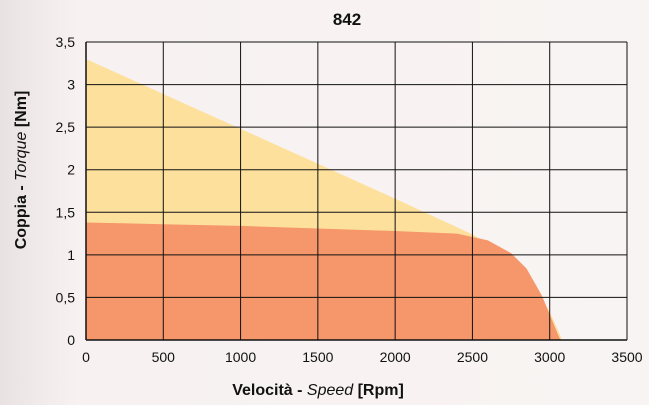  Describe the element at coordinates (71, 85) in the screenshot. I see `y-tick-label: 3` at that location.